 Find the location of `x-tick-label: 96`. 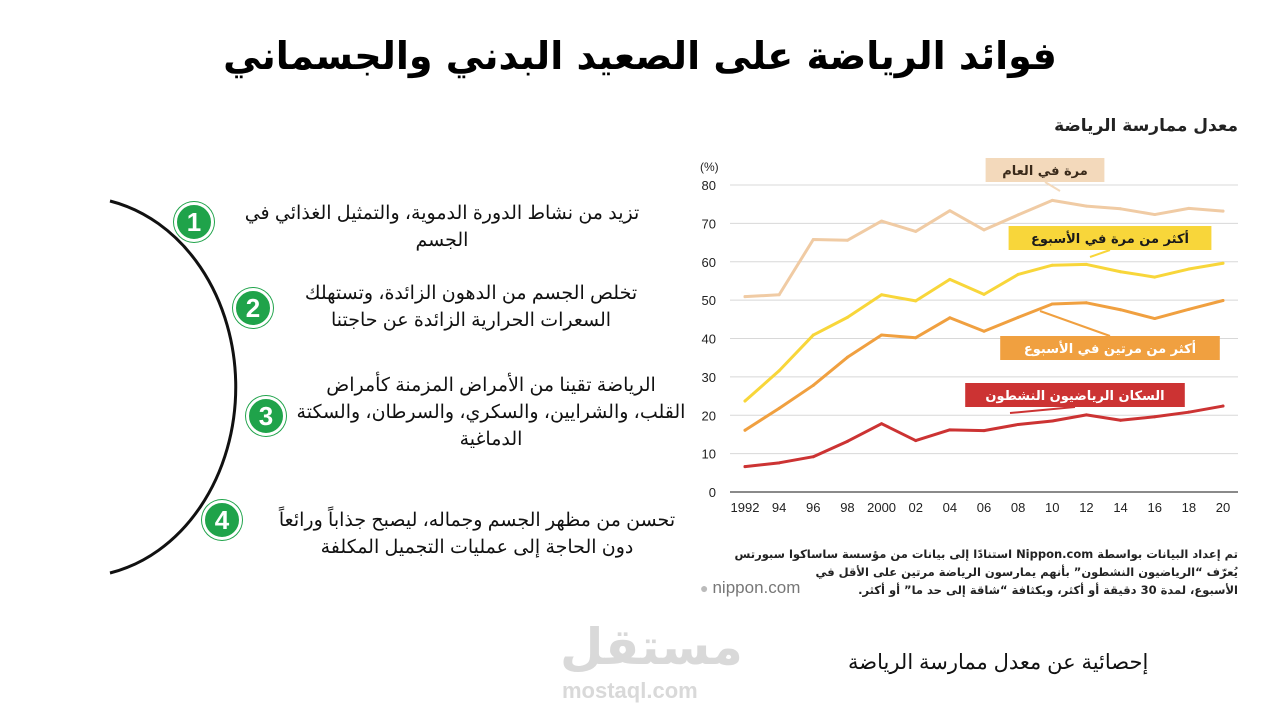

x-tick-label: 96 is located at coordinates (813, 507).